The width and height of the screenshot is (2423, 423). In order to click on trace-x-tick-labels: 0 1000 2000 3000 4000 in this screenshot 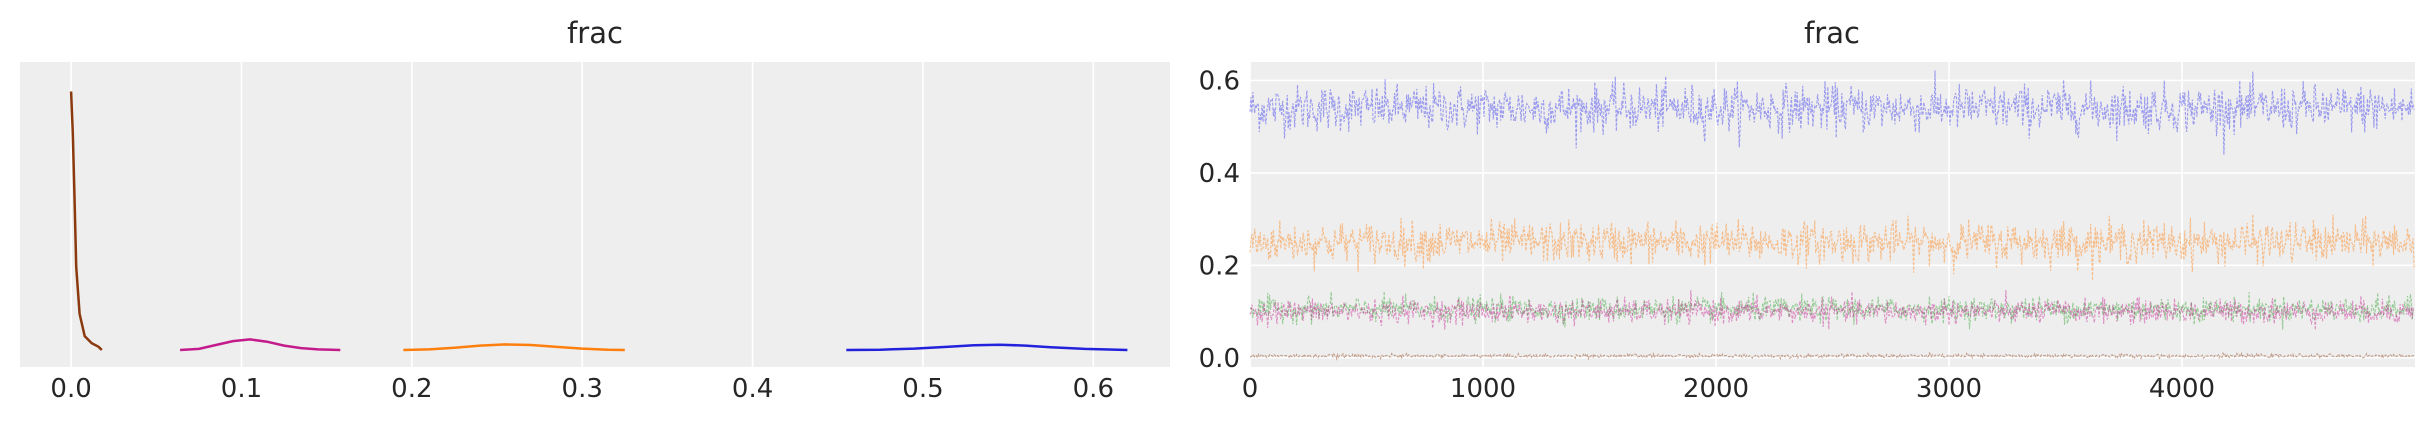, I will do `click(1728, 389)`.